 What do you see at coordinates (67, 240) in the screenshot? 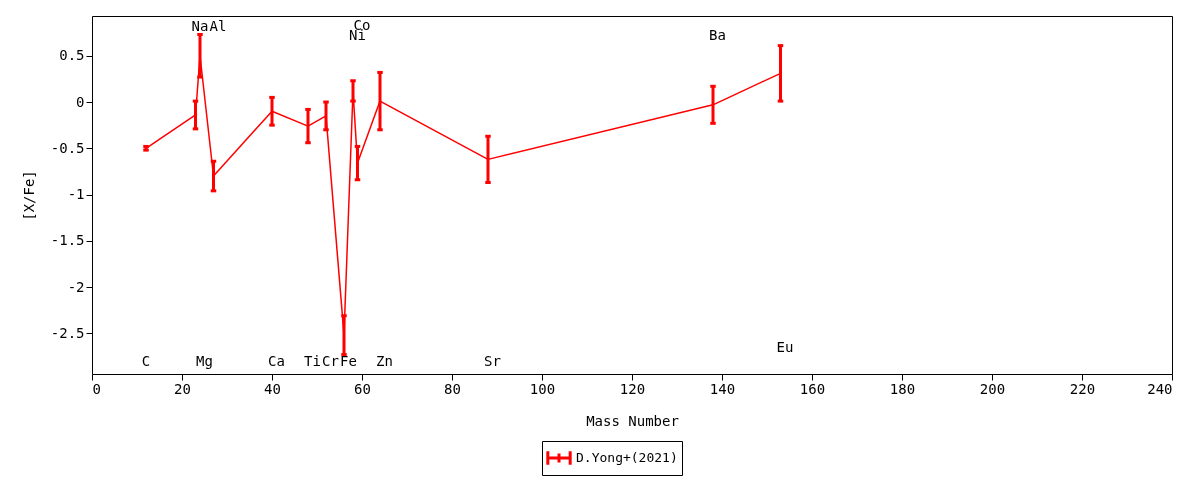
I see `y-tick-label: -1.5` at bounding box center [67, 240].